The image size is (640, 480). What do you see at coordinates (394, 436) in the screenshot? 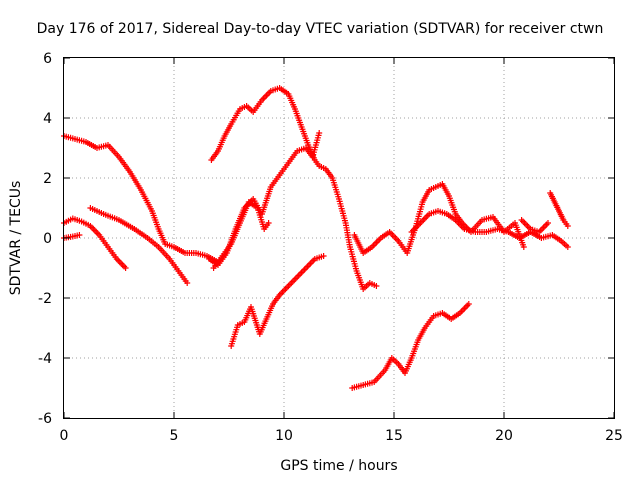
I see `x-tick-label: 15` at bounding box center [394, 436].